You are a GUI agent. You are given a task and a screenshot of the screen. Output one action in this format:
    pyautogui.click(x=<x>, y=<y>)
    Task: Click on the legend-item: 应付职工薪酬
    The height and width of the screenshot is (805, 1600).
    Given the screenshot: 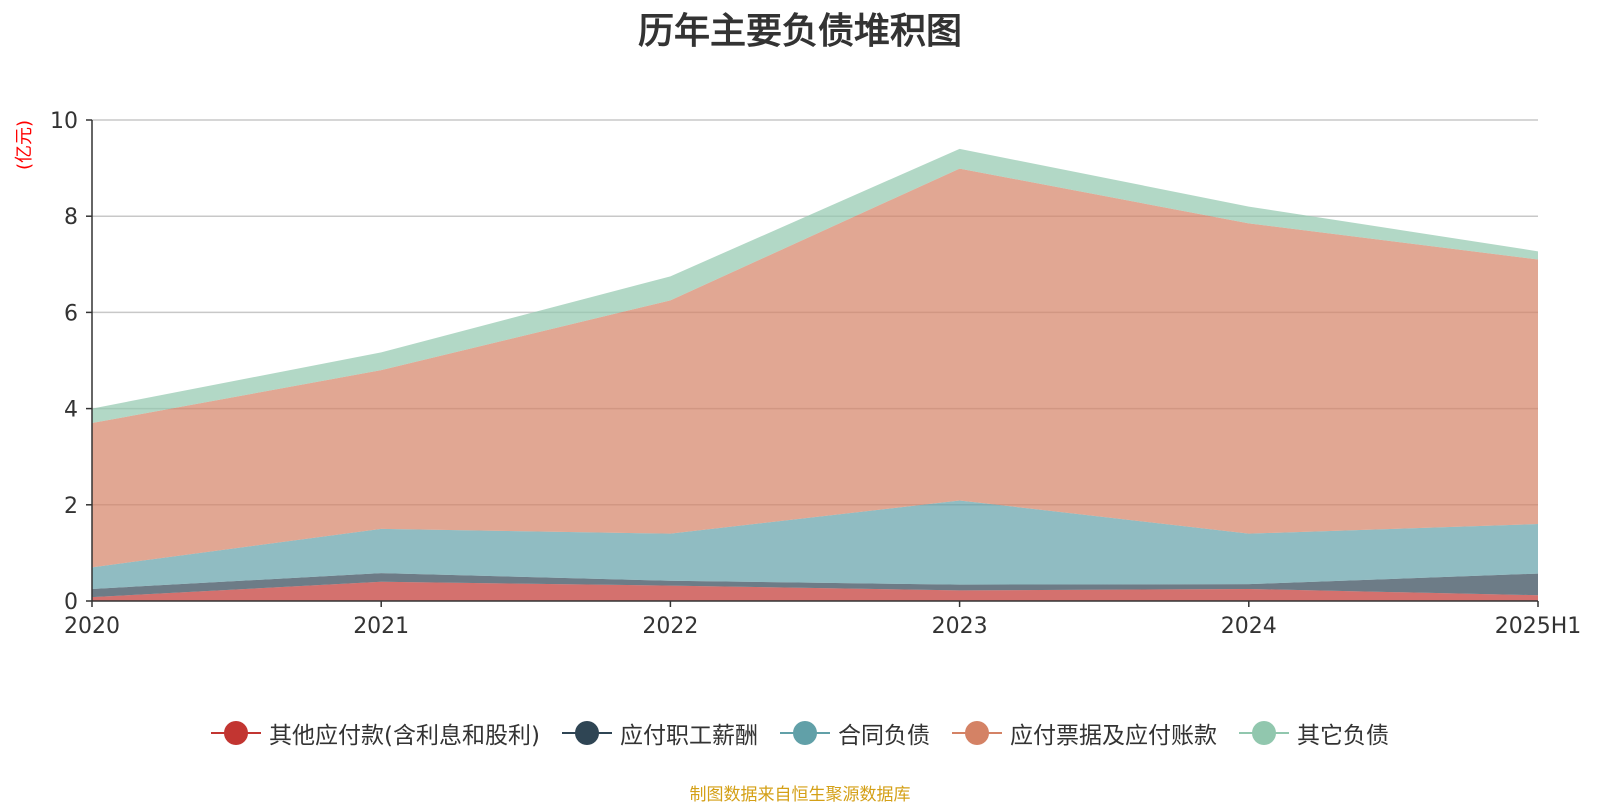 What is the action you would take?
    pyautogui.click(x=659, y=733)
    